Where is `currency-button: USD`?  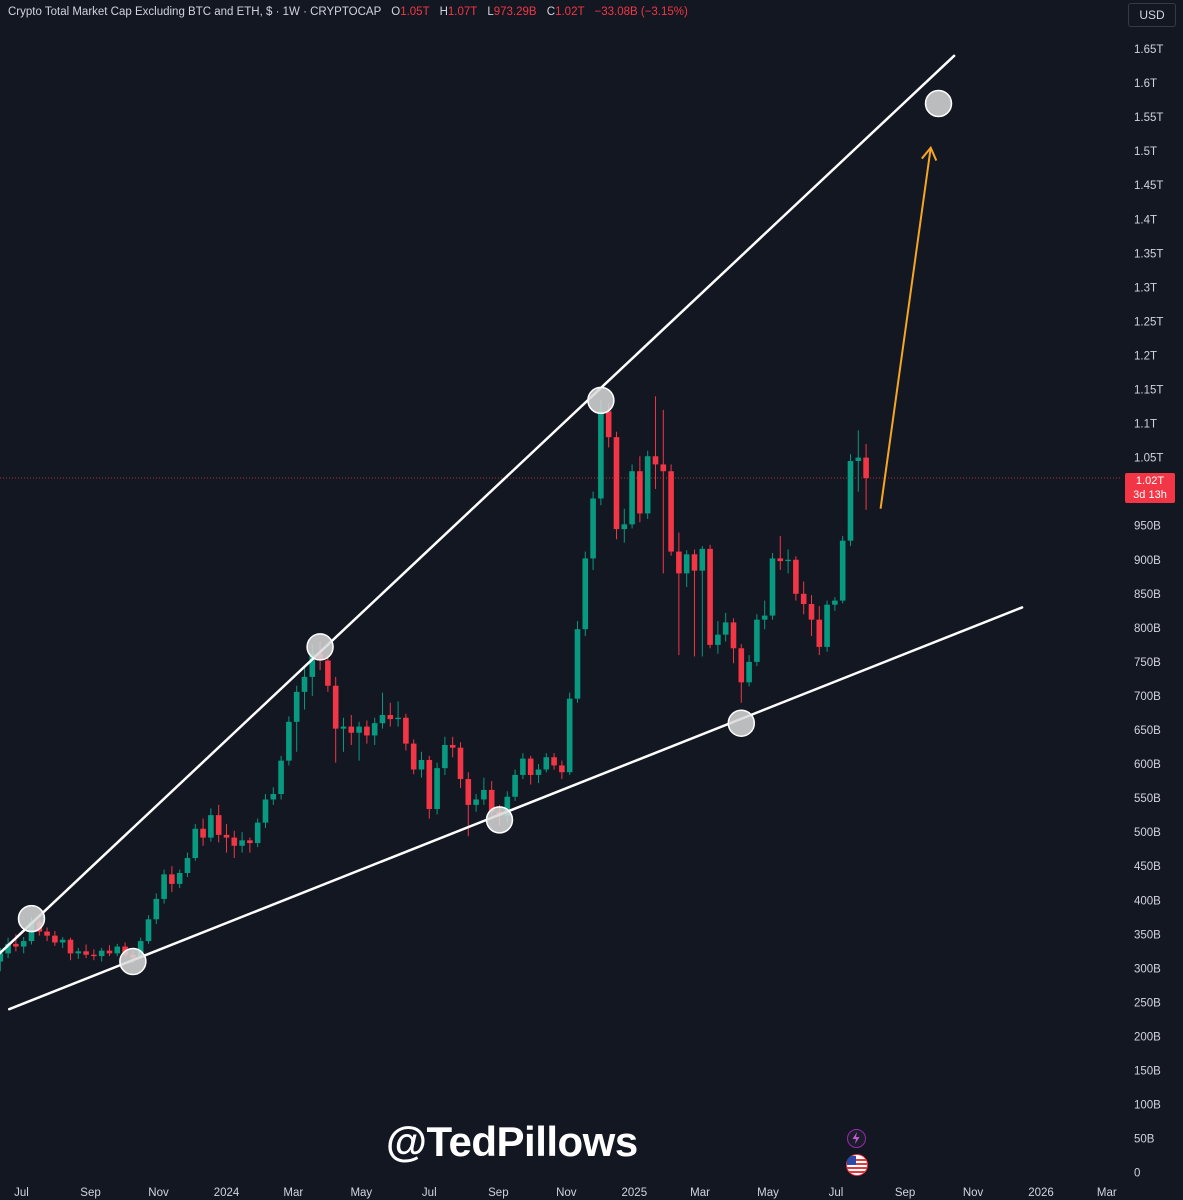
currency-button: USD is located at coordinates (1152, 15).